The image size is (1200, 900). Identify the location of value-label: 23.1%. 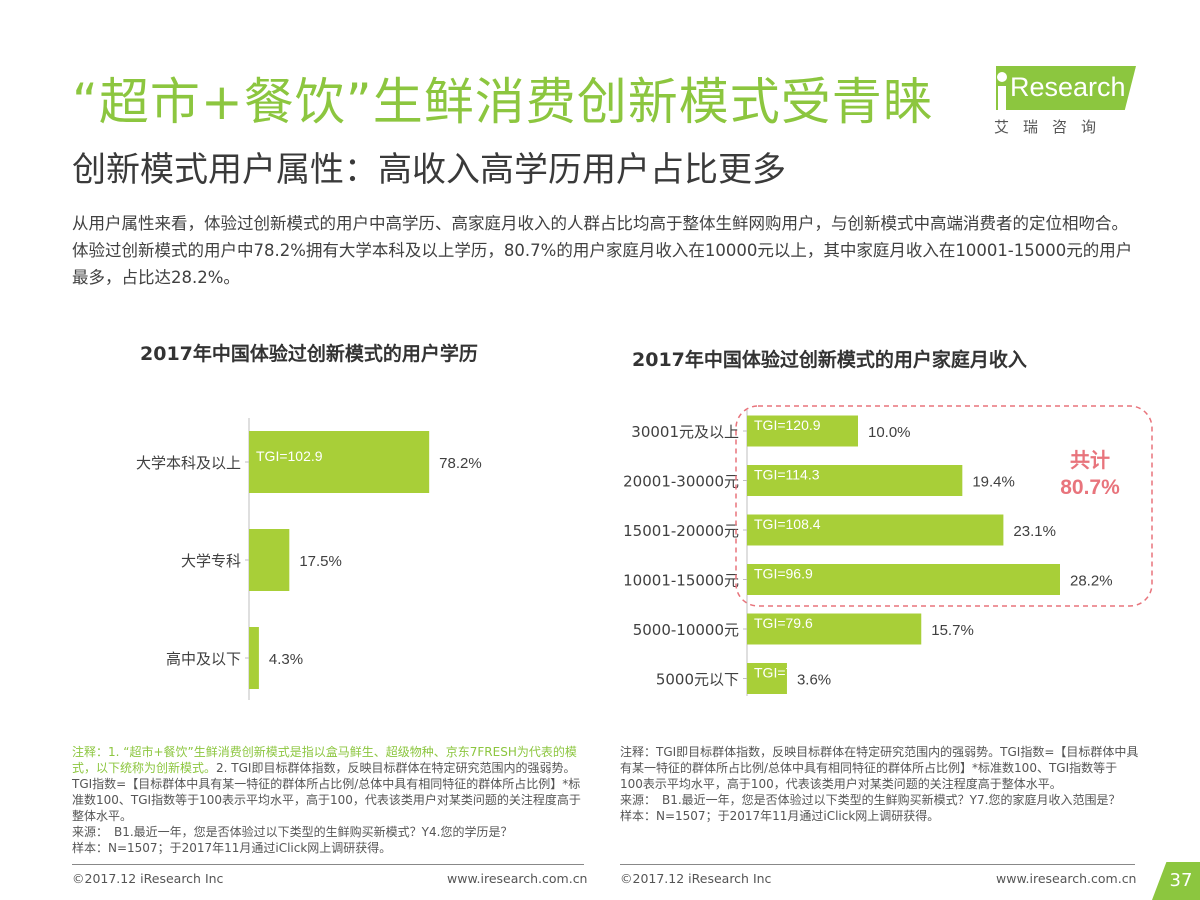
(1034, 531).